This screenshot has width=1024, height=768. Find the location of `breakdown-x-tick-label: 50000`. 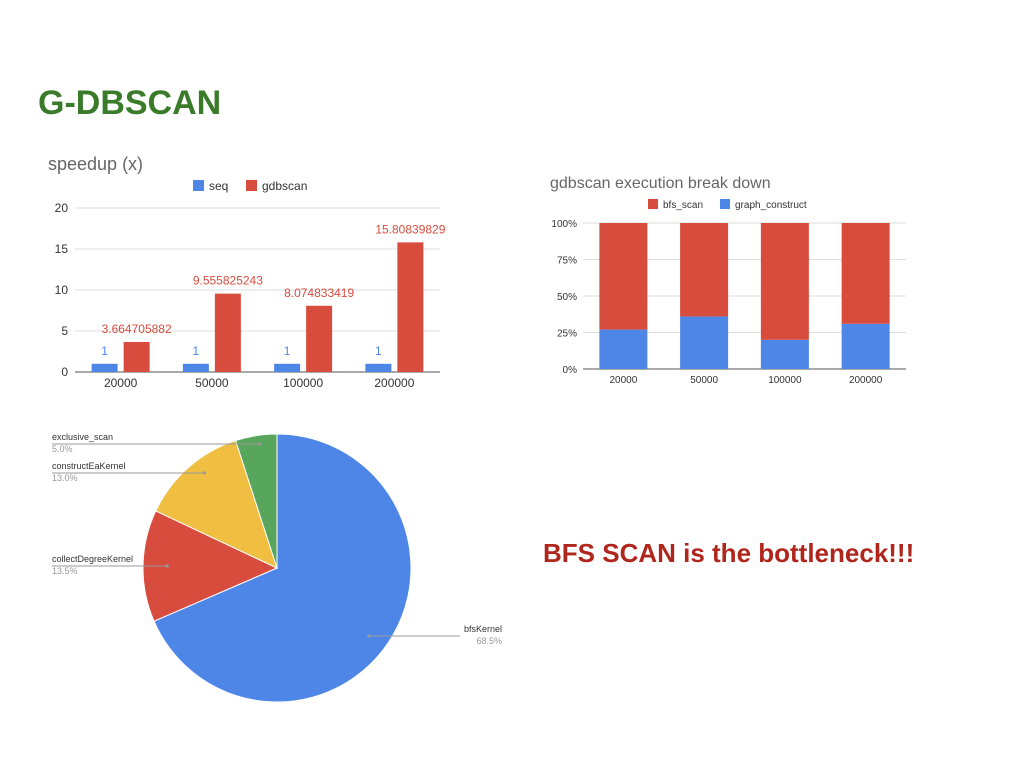

breakdown-x-tick-label: 50000 is located at coordinates (704, 380).